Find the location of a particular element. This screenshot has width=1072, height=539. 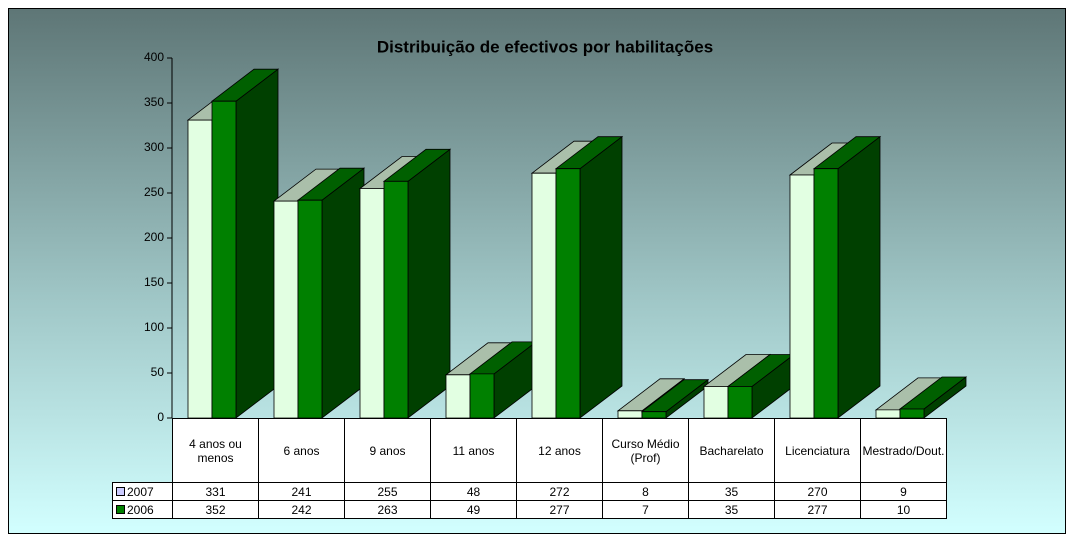

table-value: 8 is located at coordinates (645, 491).